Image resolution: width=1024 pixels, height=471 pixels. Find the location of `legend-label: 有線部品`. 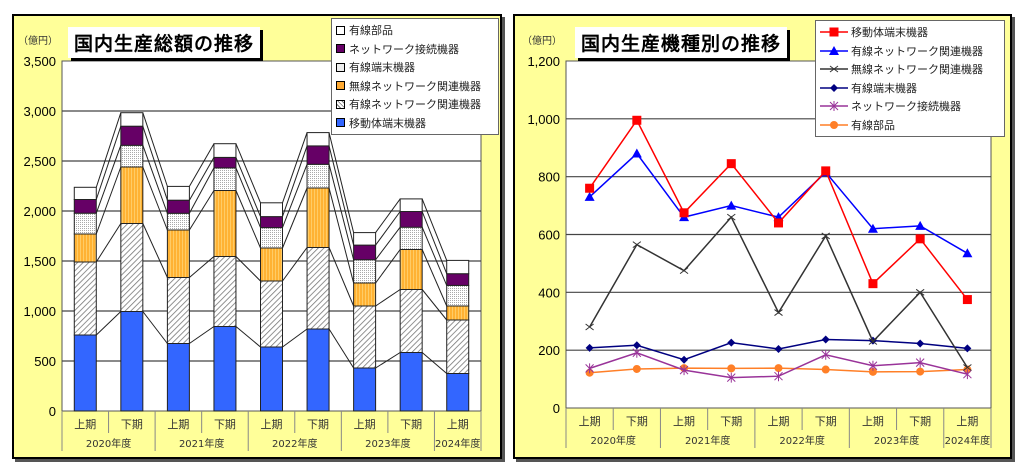

legend-label: 有線部品 is located at coordinates (371, 31).